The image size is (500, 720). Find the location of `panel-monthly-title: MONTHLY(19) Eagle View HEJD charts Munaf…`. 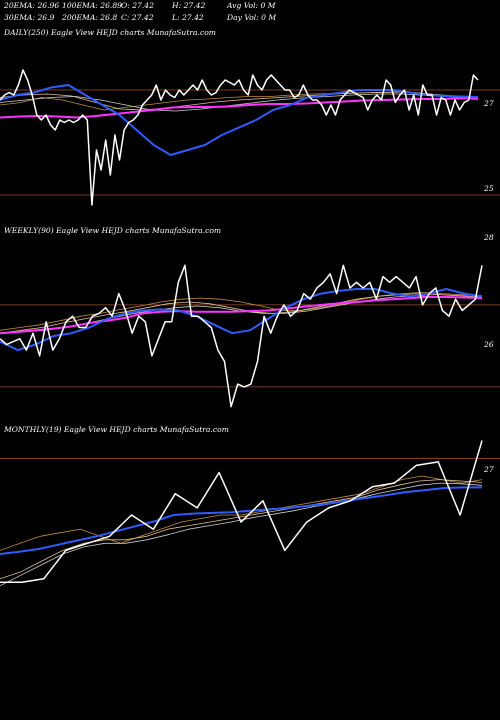

panel-monthly-title: MONTHLY(19) Eagle View HEJD charts Munaf… is located at coordinates (116, 429).